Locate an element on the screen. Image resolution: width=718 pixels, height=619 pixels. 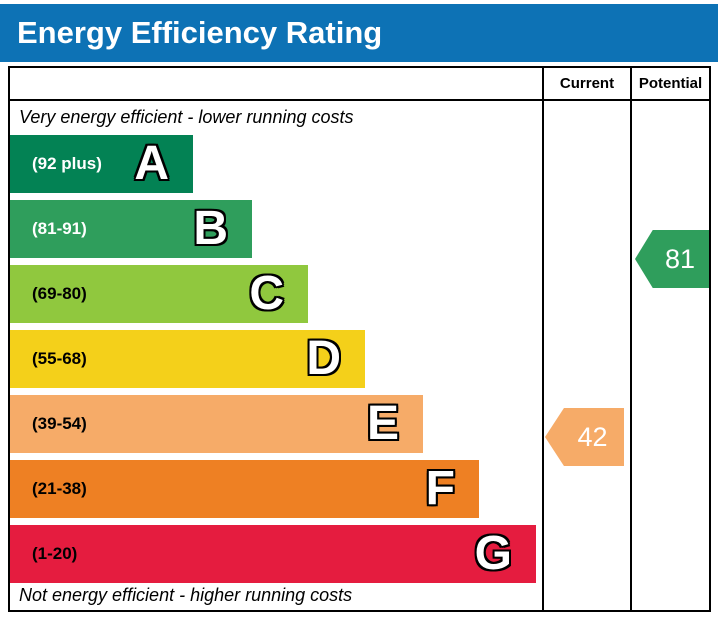
current-column-divider is located at coordinates (543, 339).